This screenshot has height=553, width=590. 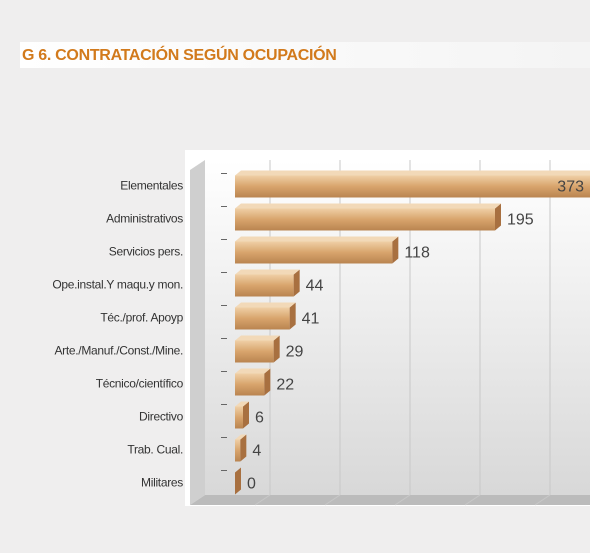 I want to click on y-tick-label: Técnico/científico, so click(x=140, y=384).